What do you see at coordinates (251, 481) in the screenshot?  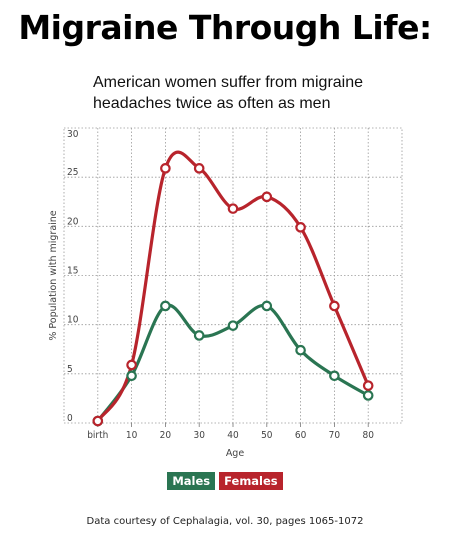 I see `legend-item-females: Females` at bounding box center [251, 481].